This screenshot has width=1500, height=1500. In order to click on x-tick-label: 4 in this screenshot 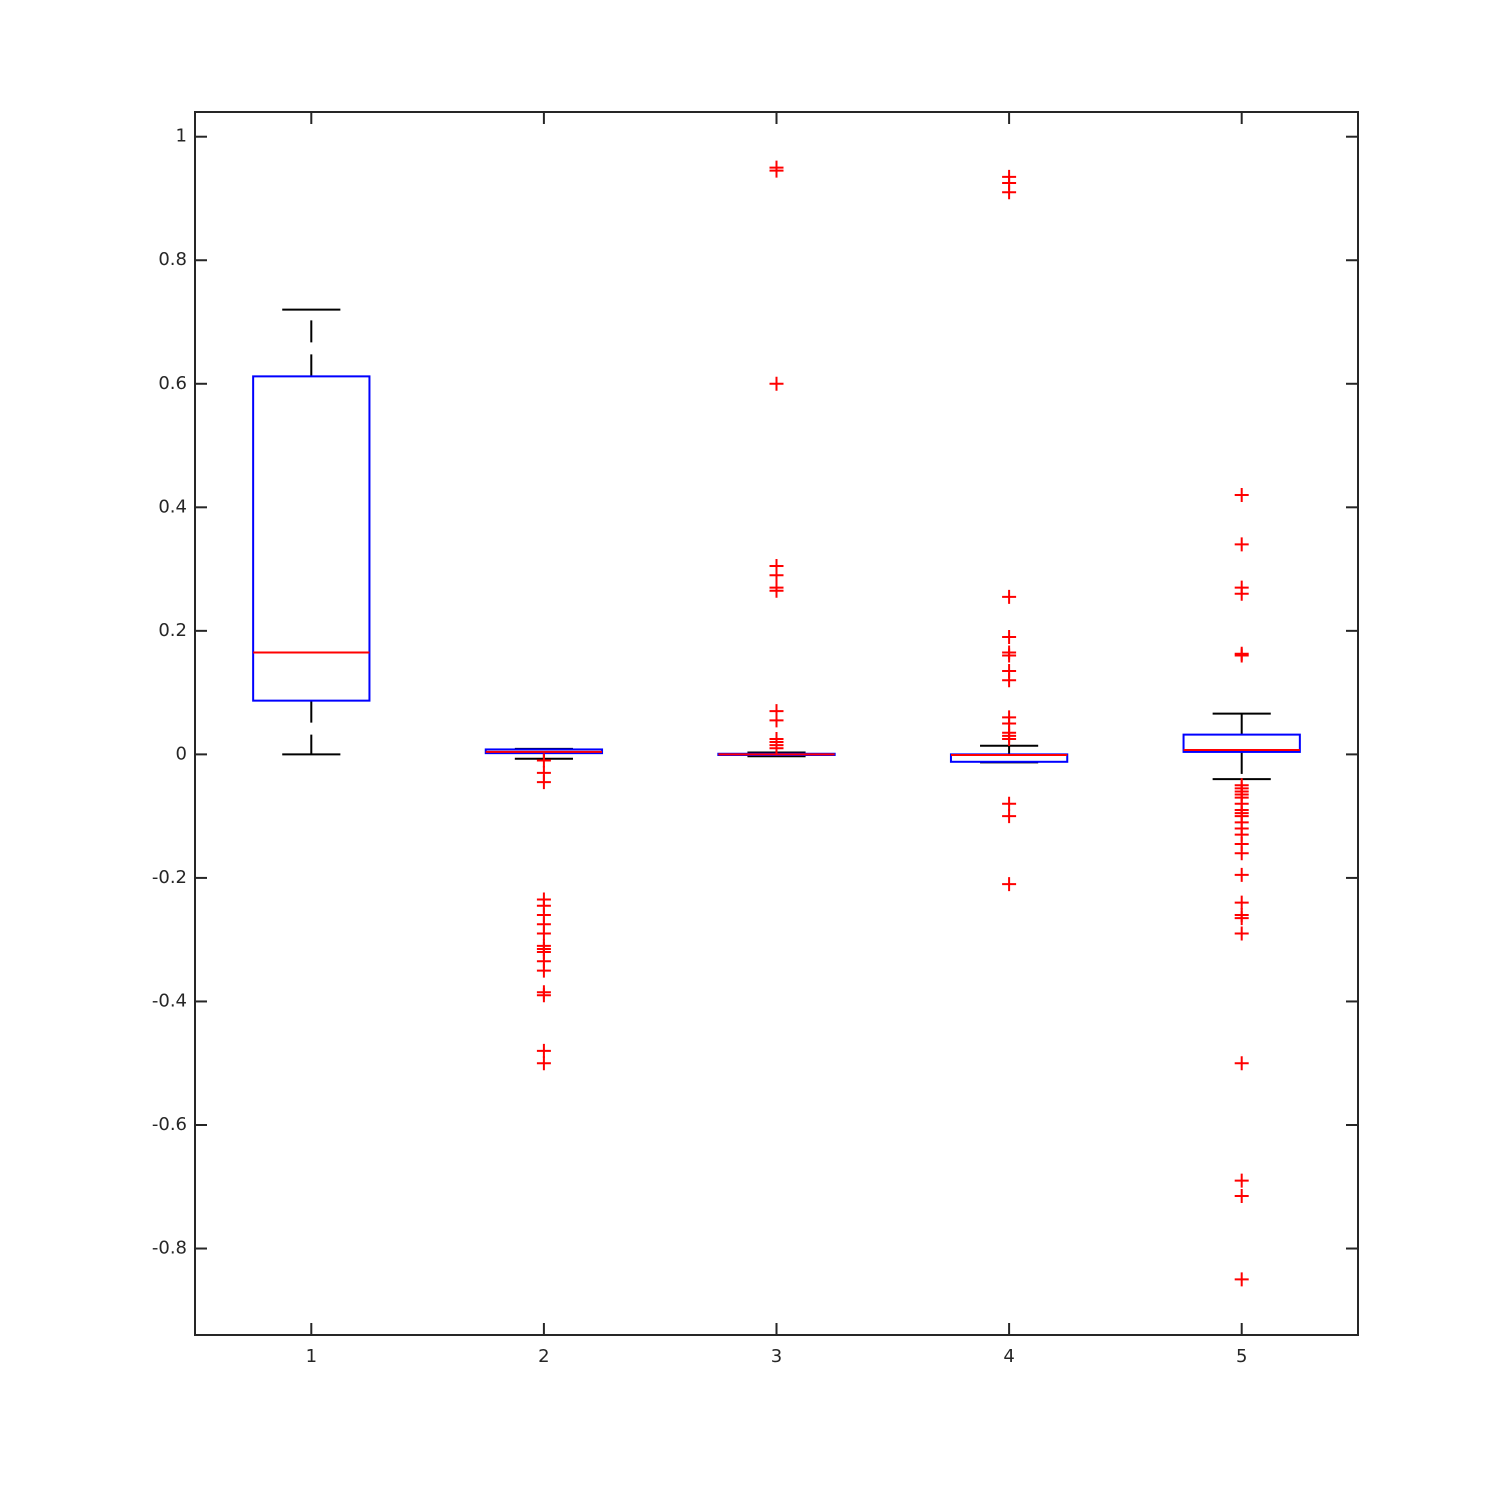, I will do `click(1008, 1356)`.